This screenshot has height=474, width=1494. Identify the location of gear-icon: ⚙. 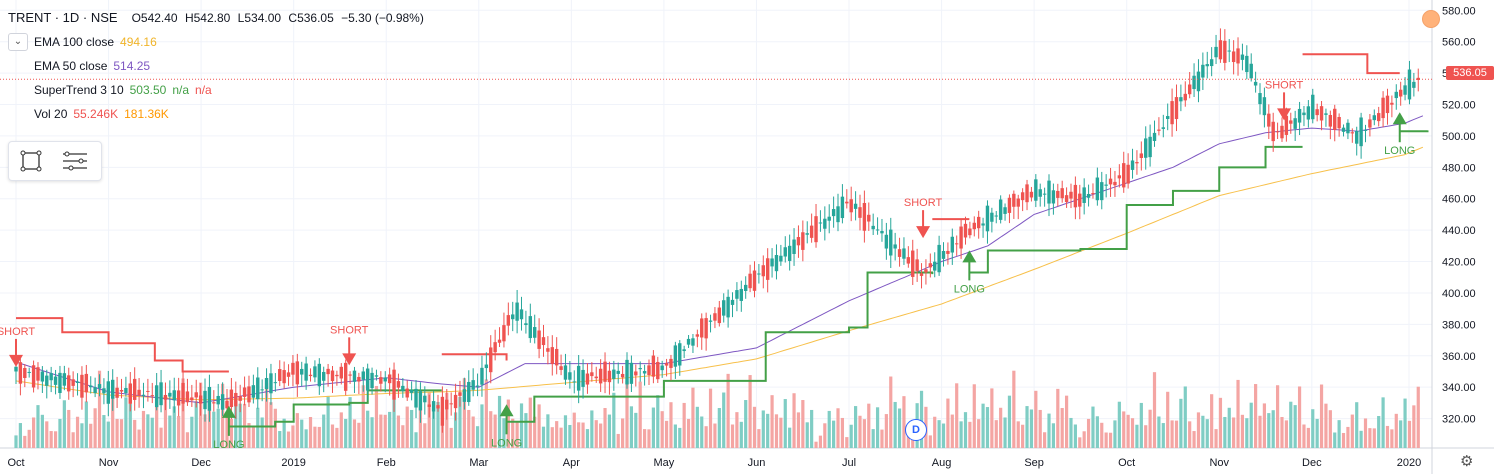
(1467, 461).